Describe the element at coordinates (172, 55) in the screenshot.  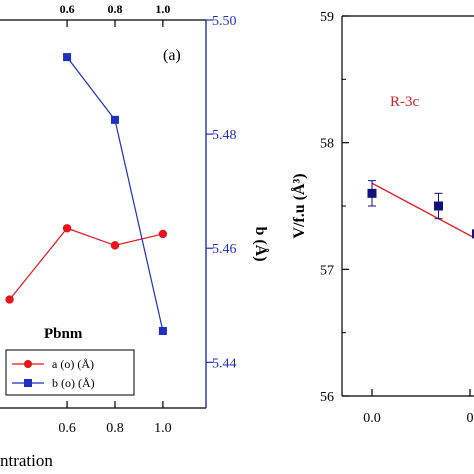
I see `panel-label: (a)` at that location.